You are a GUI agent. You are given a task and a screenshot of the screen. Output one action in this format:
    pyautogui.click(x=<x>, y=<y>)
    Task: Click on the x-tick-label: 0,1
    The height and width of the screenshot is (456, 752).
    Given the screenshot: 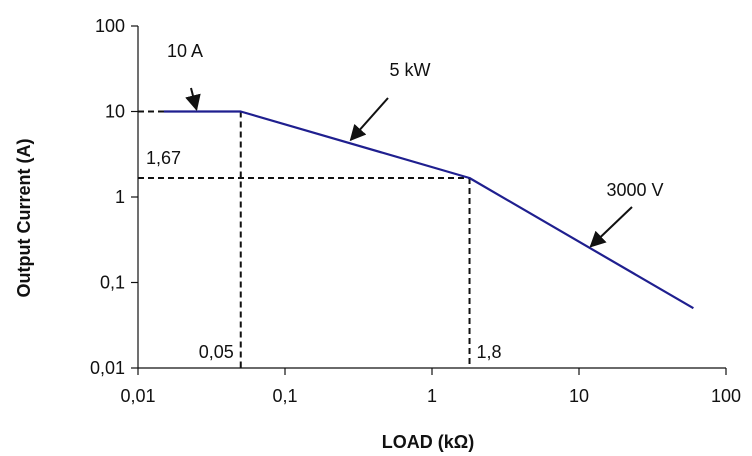 What is the action you would take?
    pyautogui.click(x=284, y=396)
    